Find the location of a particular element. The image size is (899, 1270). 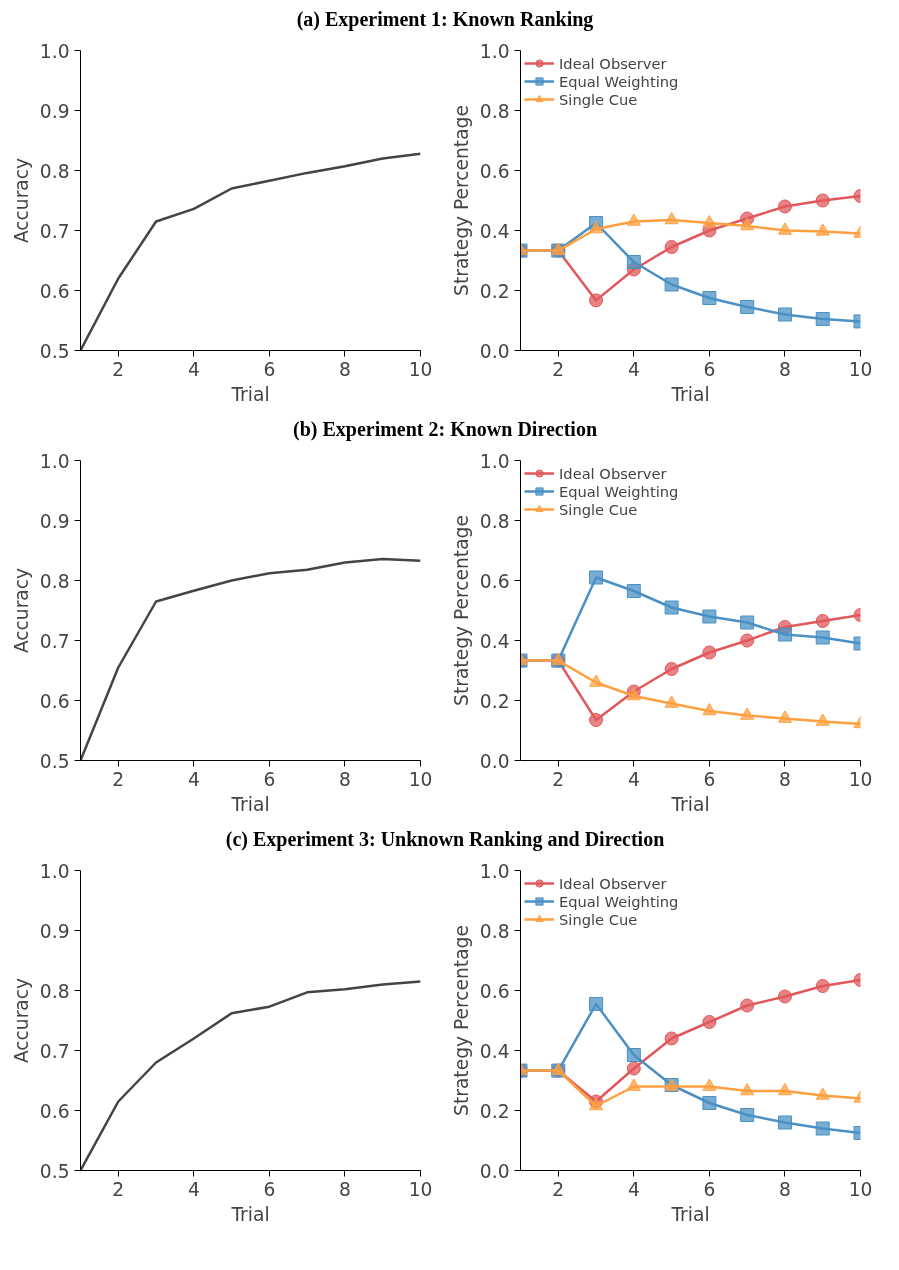

chart-title: (a) Experiment 1: Known Ranking is located at coordinates (445, 20).